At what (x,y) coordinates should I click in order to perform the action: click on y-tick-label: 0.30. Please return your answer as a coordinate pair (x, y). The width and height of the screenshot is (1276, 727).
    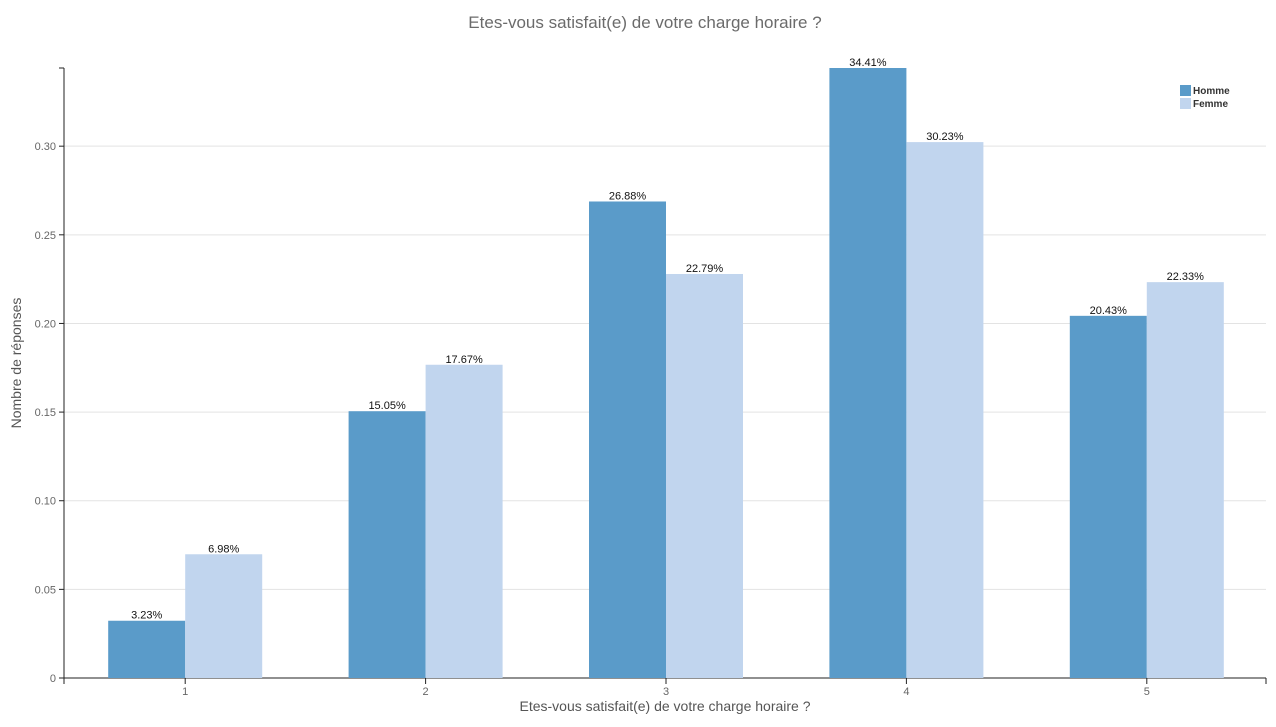
    Looking at the image, I should click on (45, 147).